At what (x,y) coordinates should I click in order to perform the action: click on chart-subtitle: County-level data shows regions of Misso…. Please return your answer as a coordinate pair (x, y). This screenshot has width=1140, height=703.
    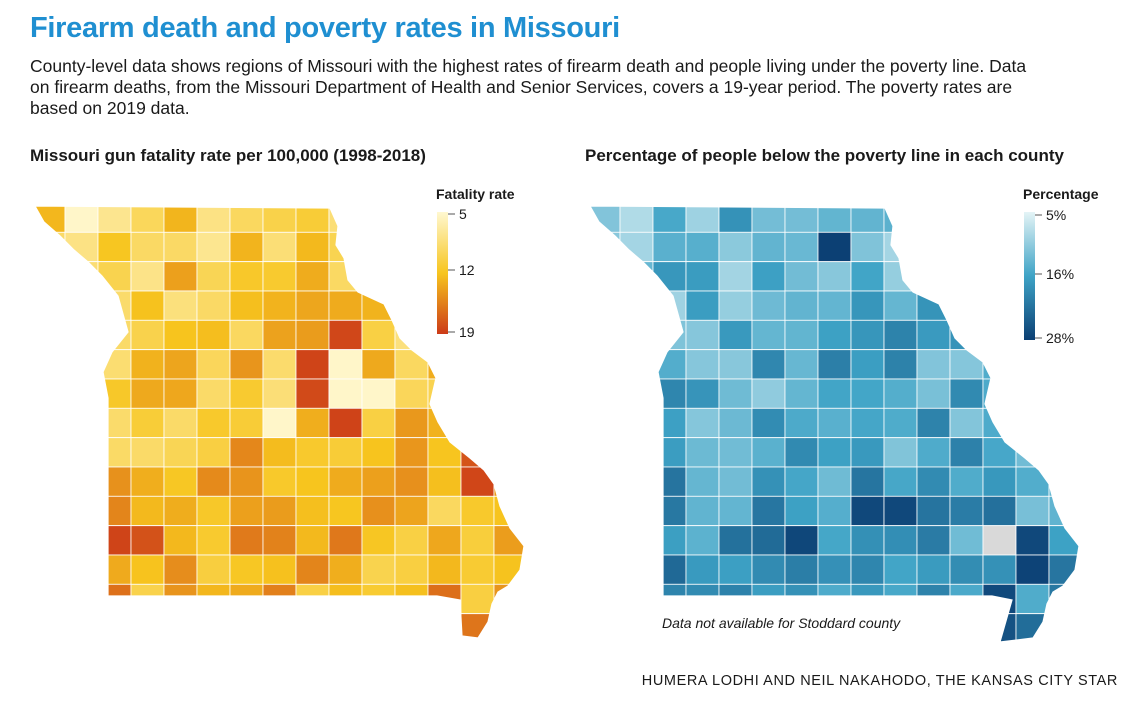
    Looking at the image, I should click on (528, 87).